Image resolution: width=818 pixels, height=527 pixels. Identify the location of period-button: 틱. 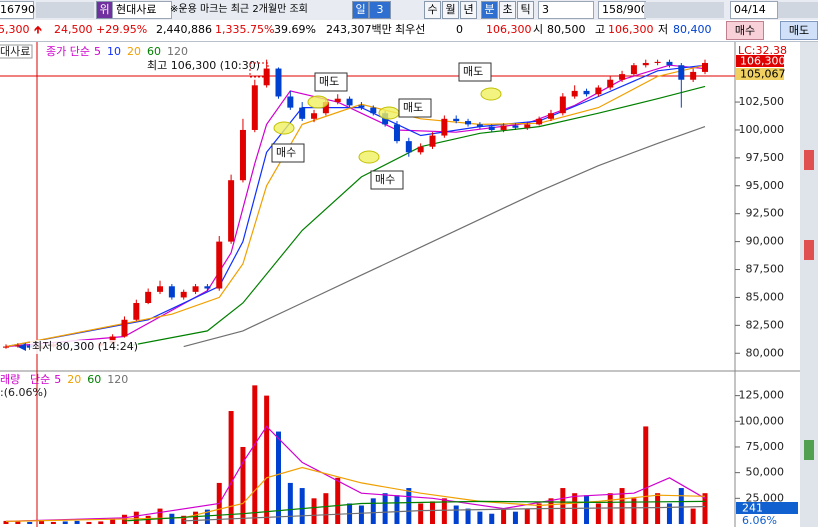
(525, 10).